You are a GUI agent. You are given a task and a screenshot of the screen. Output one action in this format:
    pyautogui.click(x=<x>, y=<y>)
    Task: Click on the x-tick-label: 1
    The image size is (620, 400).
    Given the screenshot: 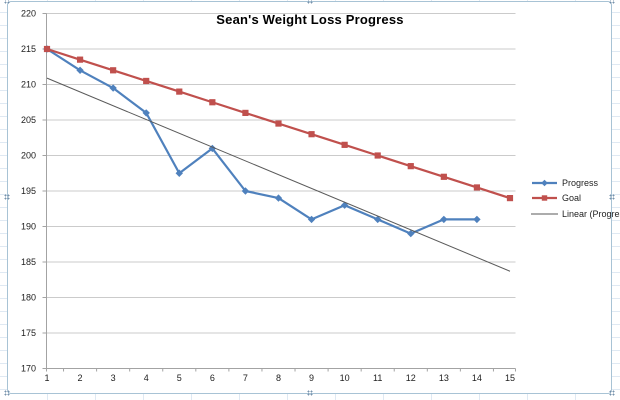 What is the action you would take?
    pyautogui.click(x=46, y=378)
    